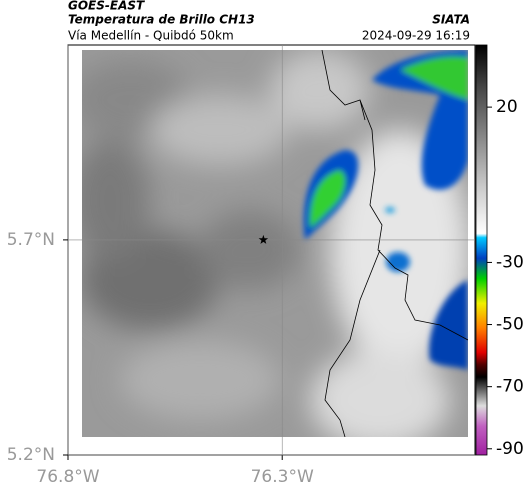  Describe the element at coordinates (451, 20) in the screenshot. I see `source: SIATA` at that location.